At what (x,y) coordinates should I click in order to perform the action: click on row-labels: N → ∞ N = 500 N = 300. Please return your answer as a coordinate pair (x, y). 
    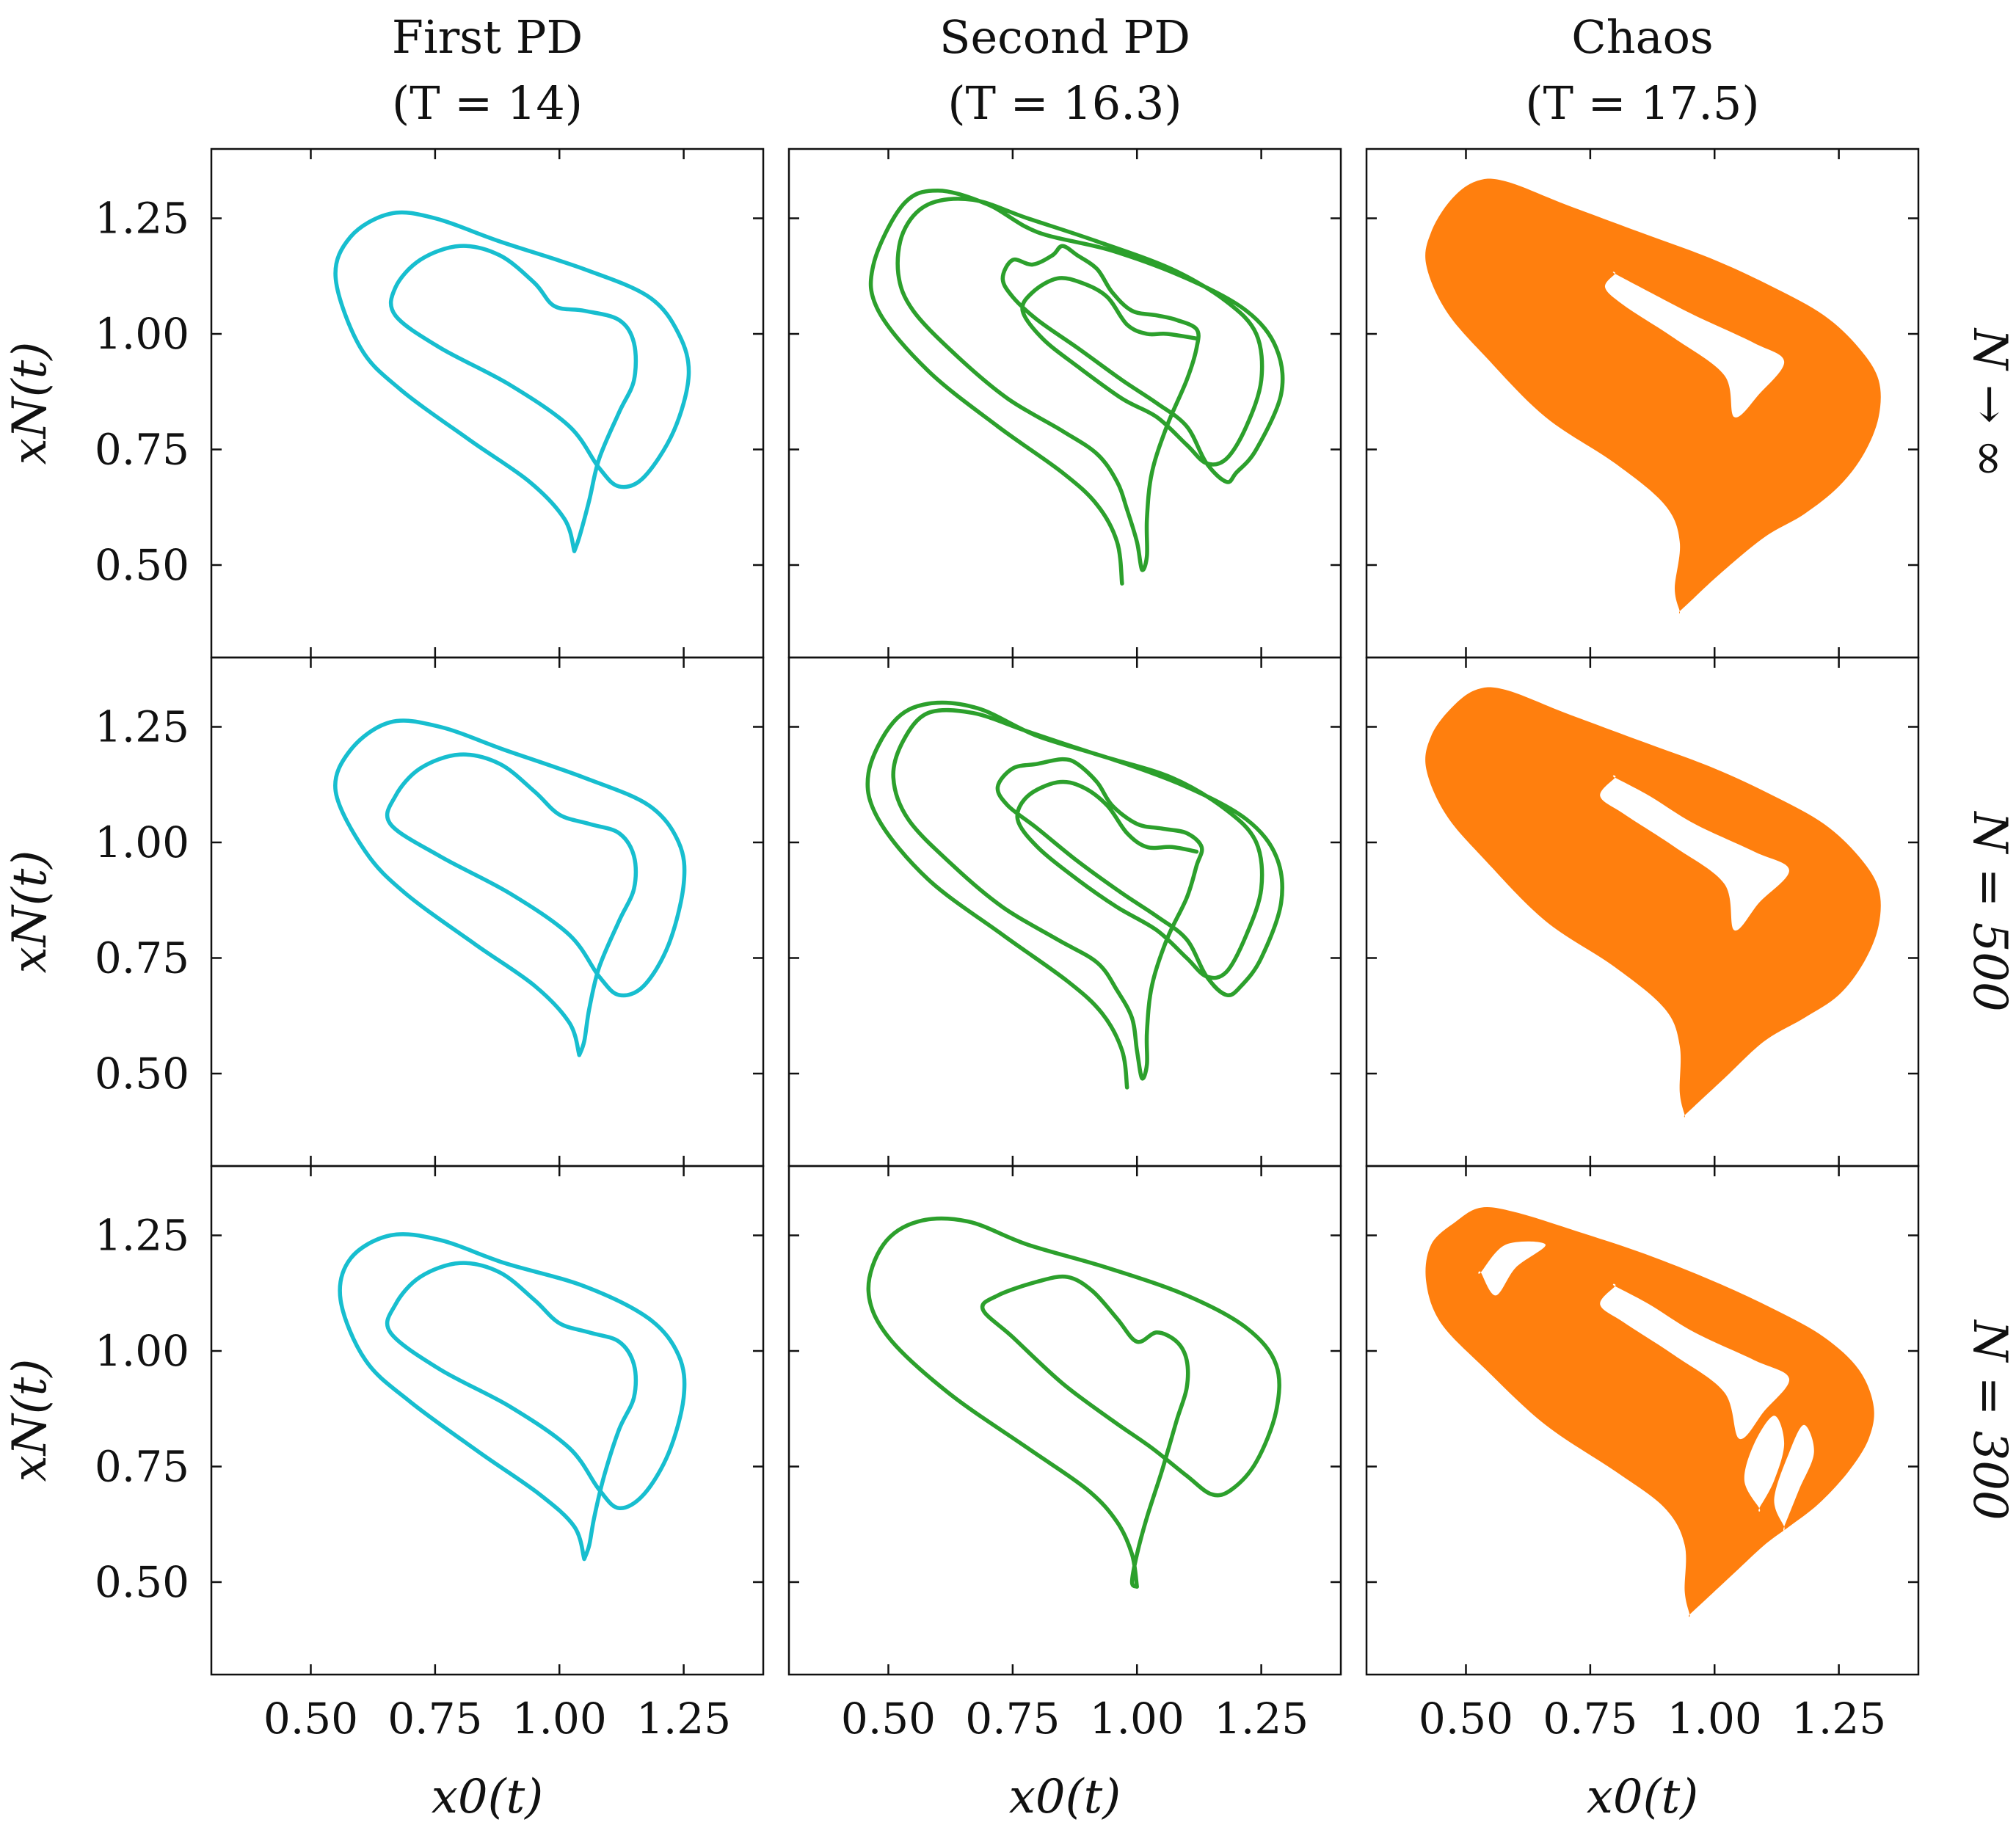
    Looking at the image, I should click on (1989, 923).